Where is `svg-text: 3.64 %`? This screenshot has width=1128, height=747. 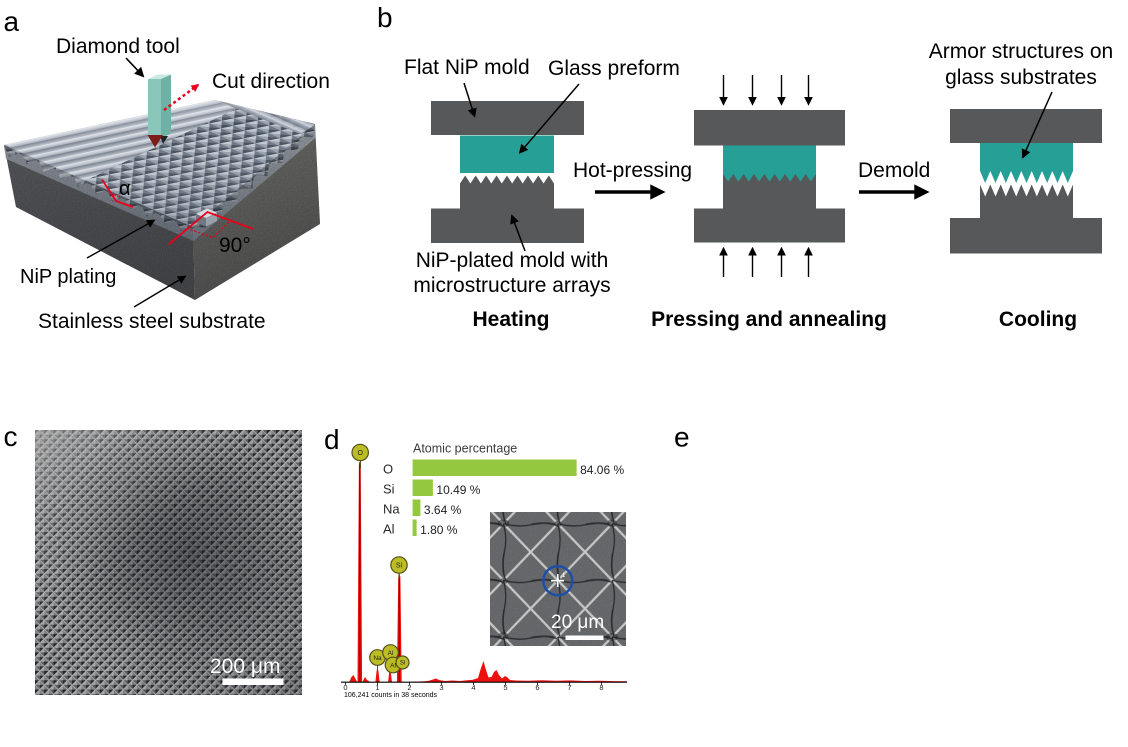
svg-text: 3.64 % is located at coordinates (443, 510).